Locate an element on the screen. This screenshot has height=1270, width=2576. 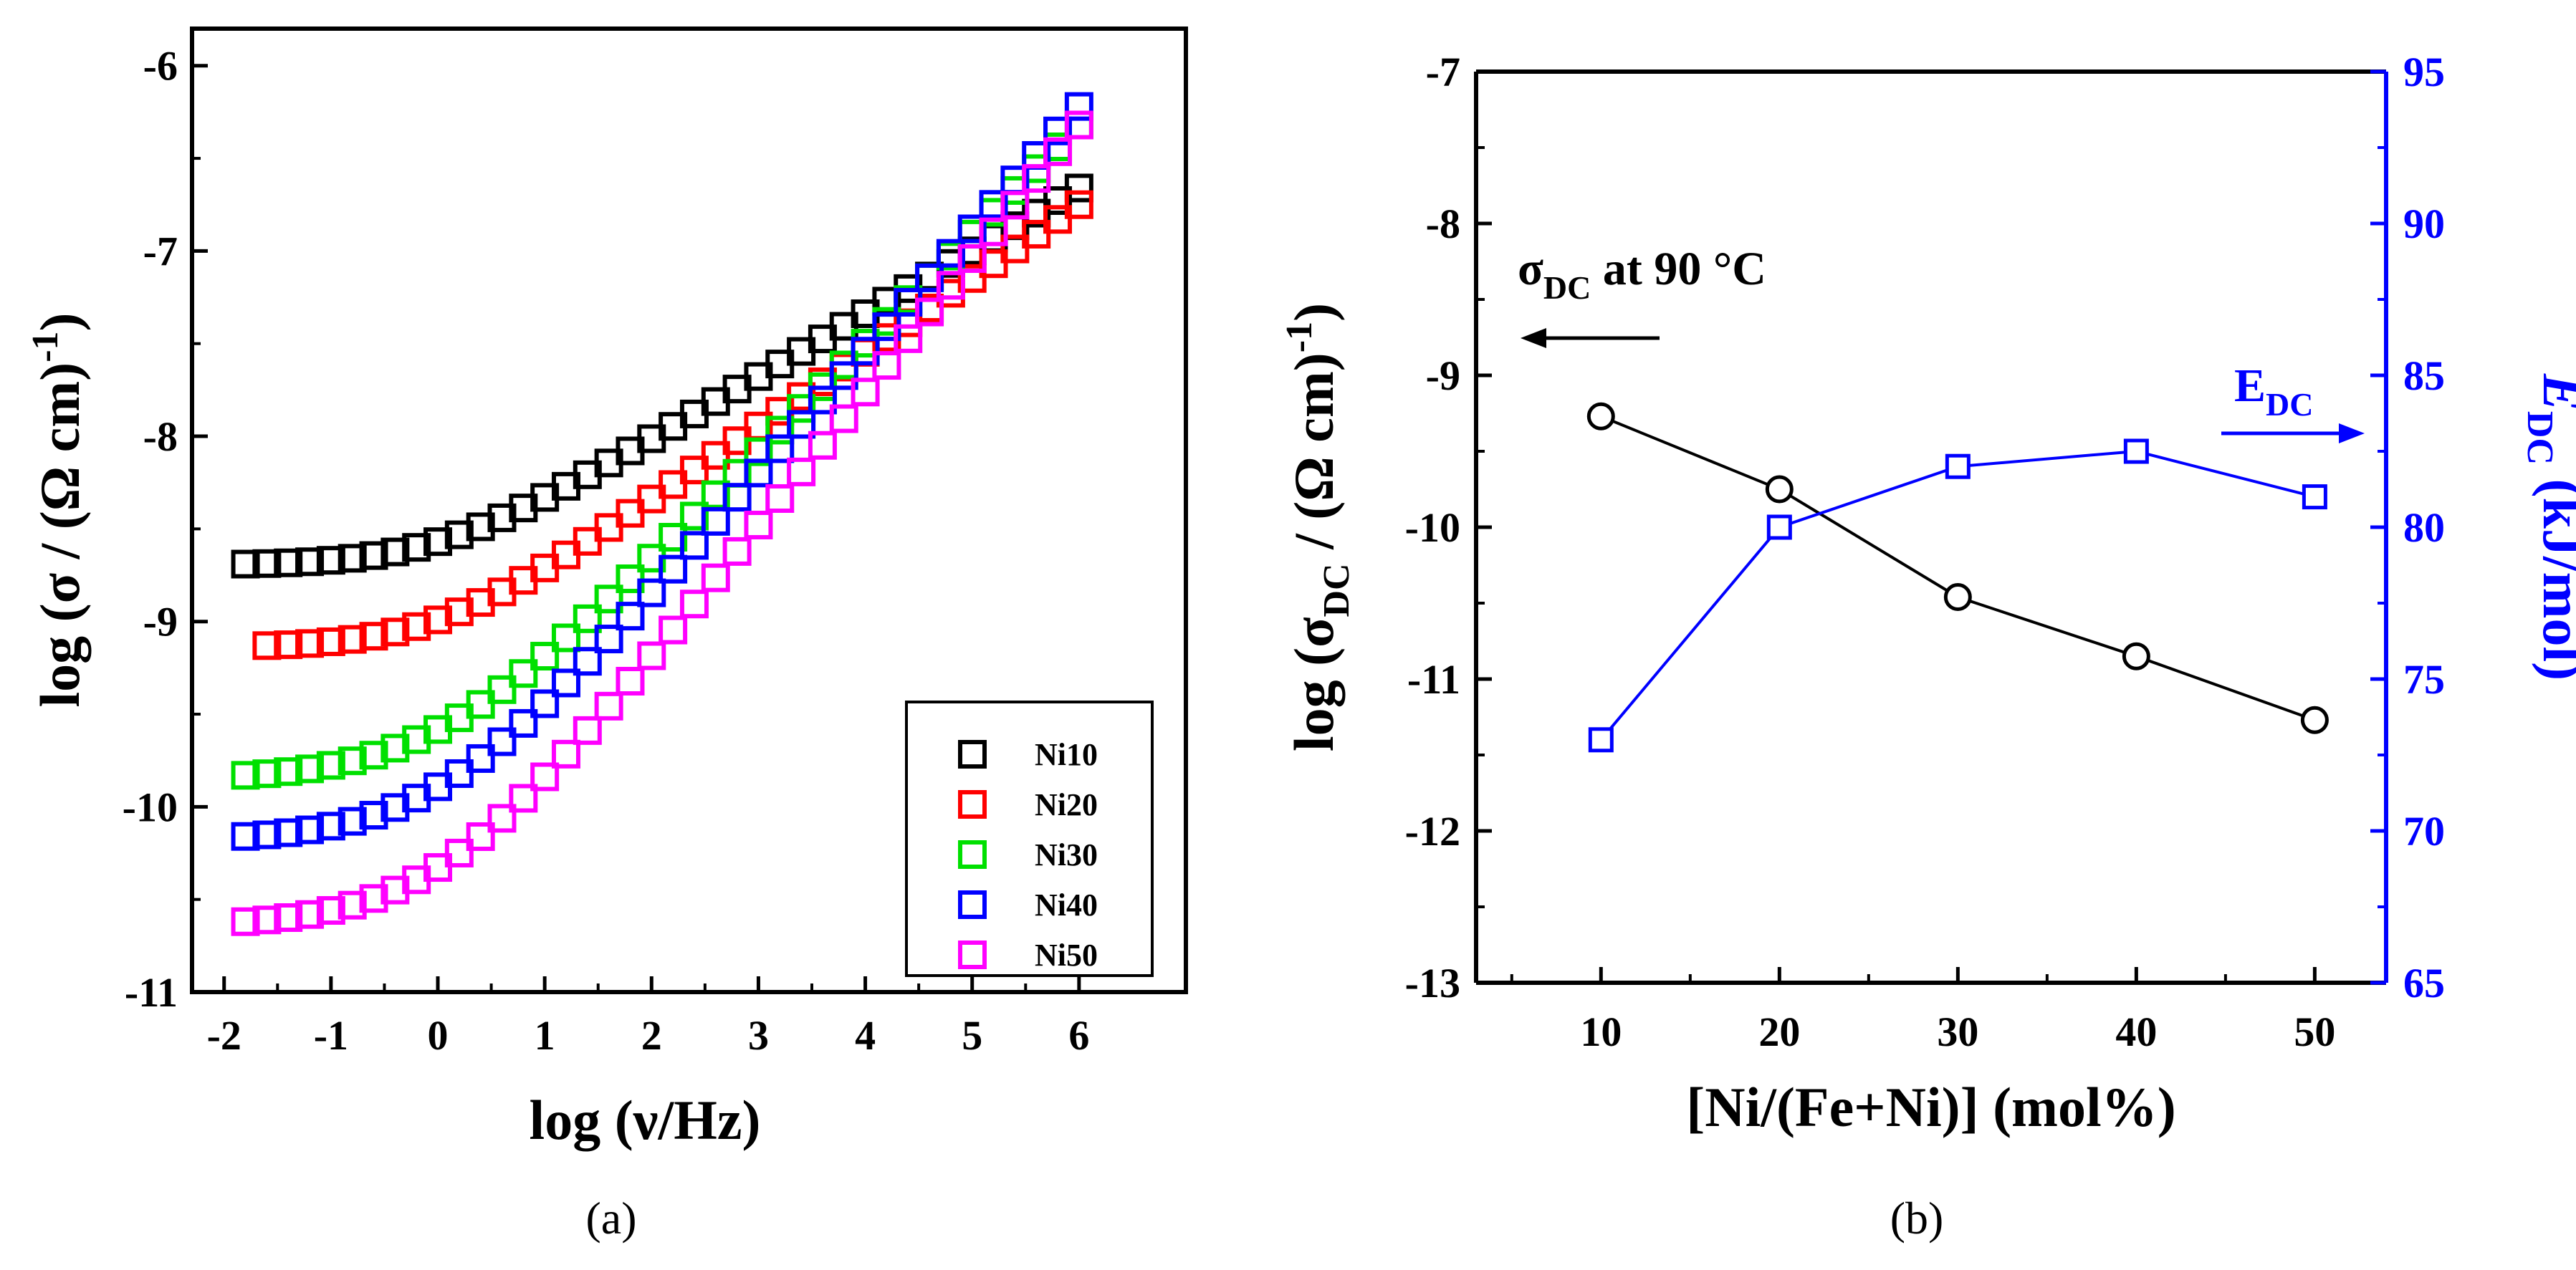
panel-a-caption: (a) is located at coordinates (610, 1218).